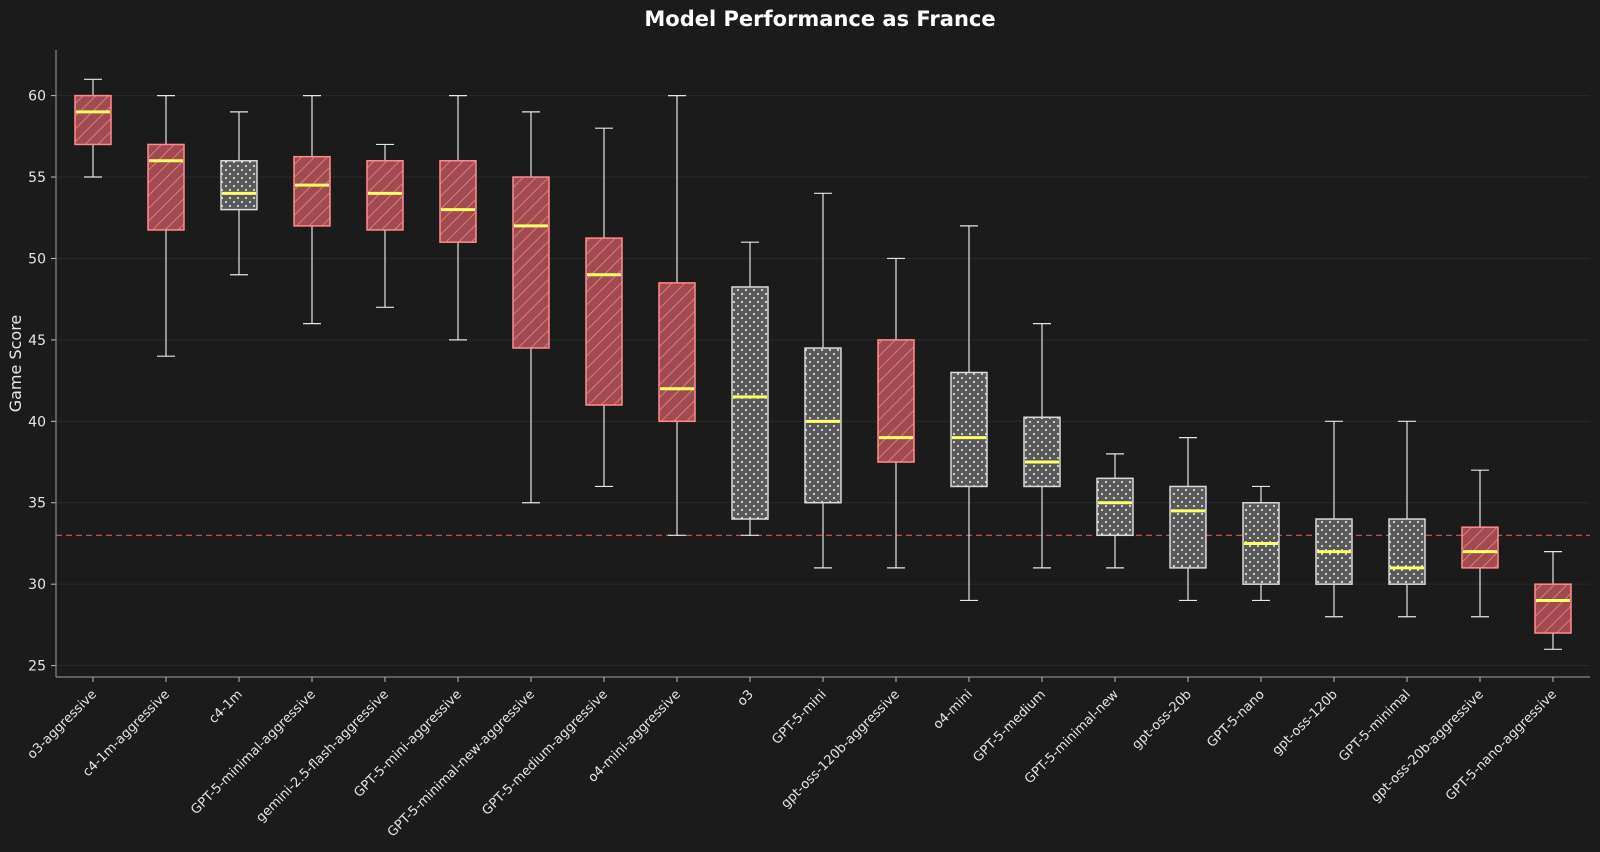 This screenshot has width=1600, height=852. I want to click on x-tick-label: o3-aggressive, so click(62, 724).